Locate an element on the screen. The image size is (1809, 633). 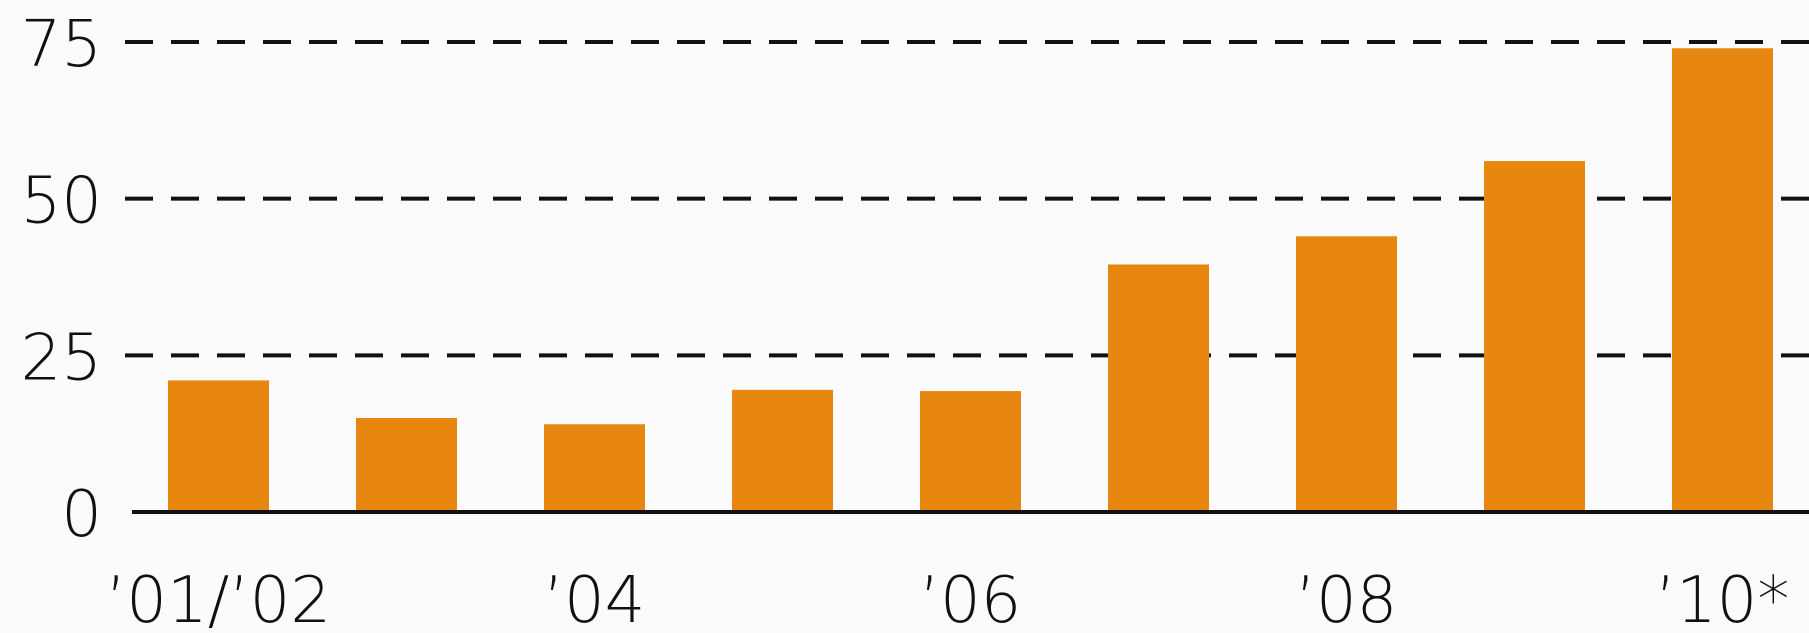
x-tick-label-6: ’08 is located at coordinates (1347, 598).